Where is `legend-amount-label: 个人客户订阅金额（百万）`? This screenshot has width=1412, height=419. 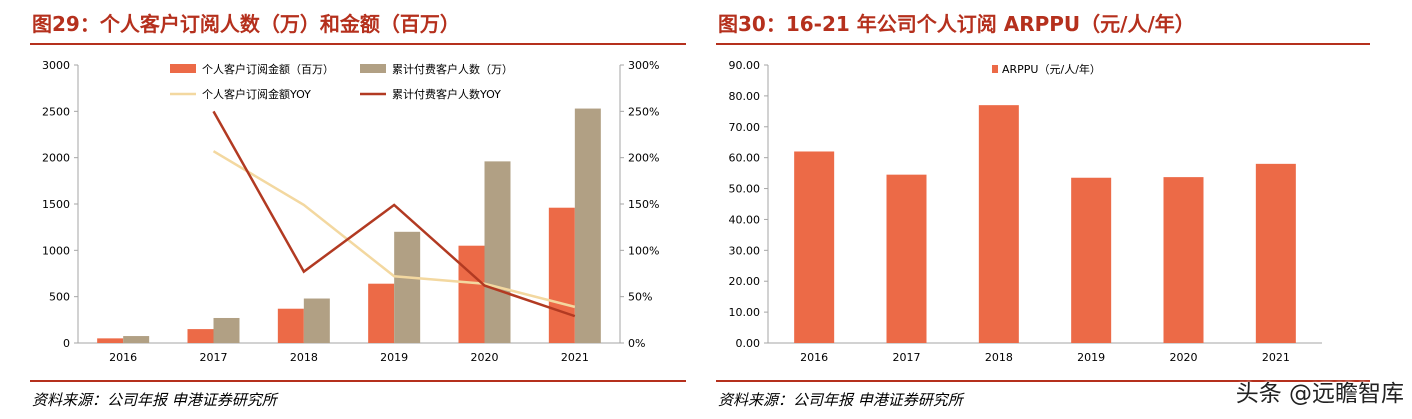 legend-amount-label: 个人客户订阅金额（百万） is located at coordinates (268, 69).